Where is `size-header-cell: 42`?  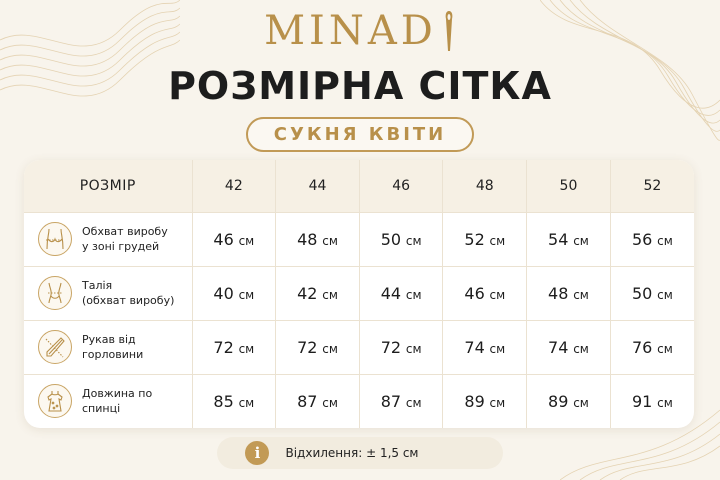
size-header-cell: 42 is located at coordinates (234, 186).